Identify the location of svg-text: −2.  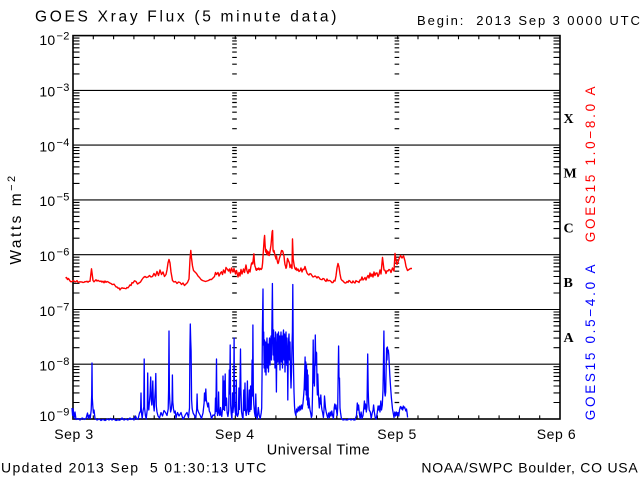
(63, 36).